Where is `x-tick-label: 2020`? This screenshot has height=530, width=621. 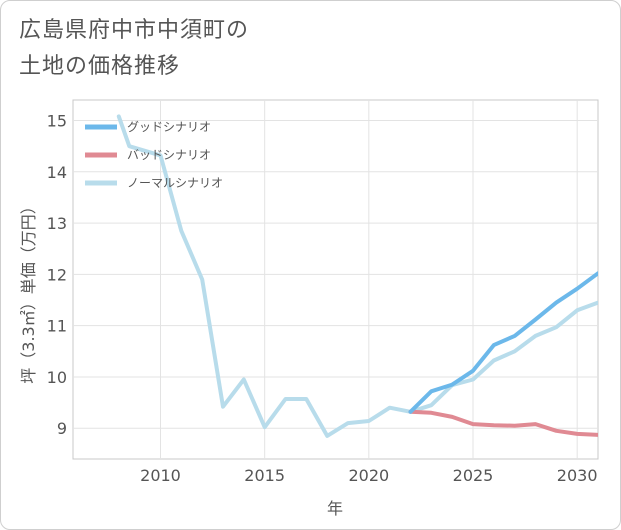 x-tick-label: 2020 is located at coordinates (368, 475).